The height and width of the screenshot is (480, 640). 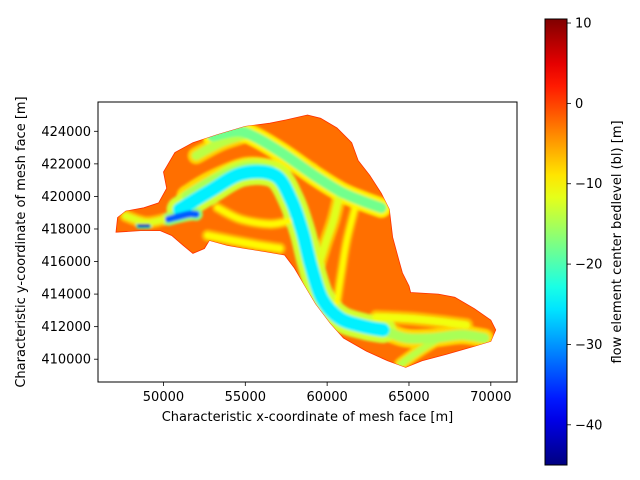 What do you see at coordinates (583, 24) in the screenshot?
I see `colorbar-tick-label: 10` at bounding box center [583, 24].